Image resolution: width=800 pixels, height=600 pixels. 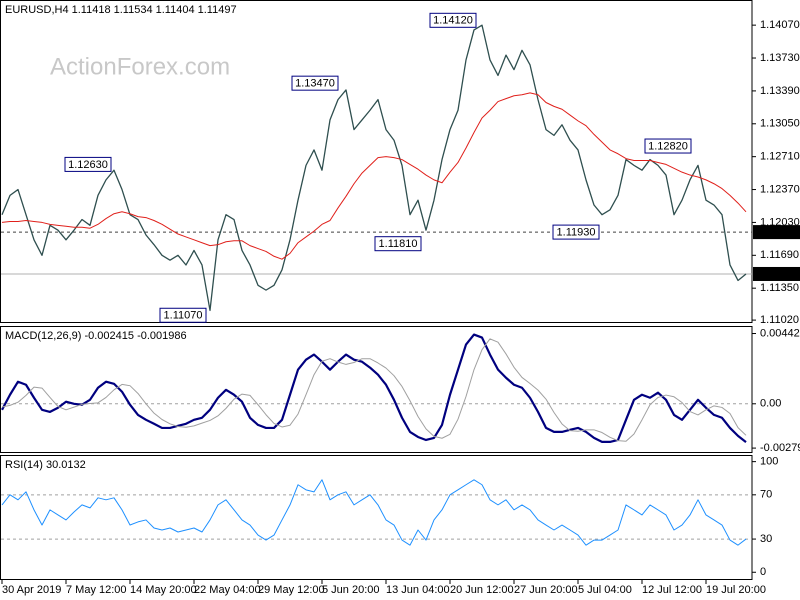 What do you see at coordinates (605, 590) in the screenshot?
I see `x-tick-label: 5 Jul 04:00` at bounding box center [605, 590].